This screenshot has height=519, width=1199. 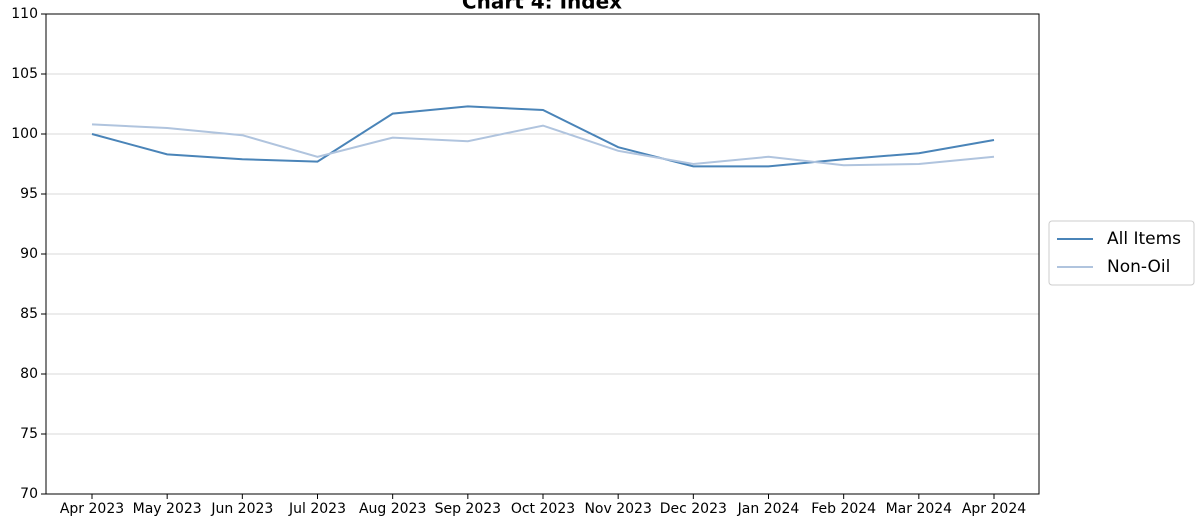 I want to click on x-tick-label: May 2023, so click(x=167, y=509).